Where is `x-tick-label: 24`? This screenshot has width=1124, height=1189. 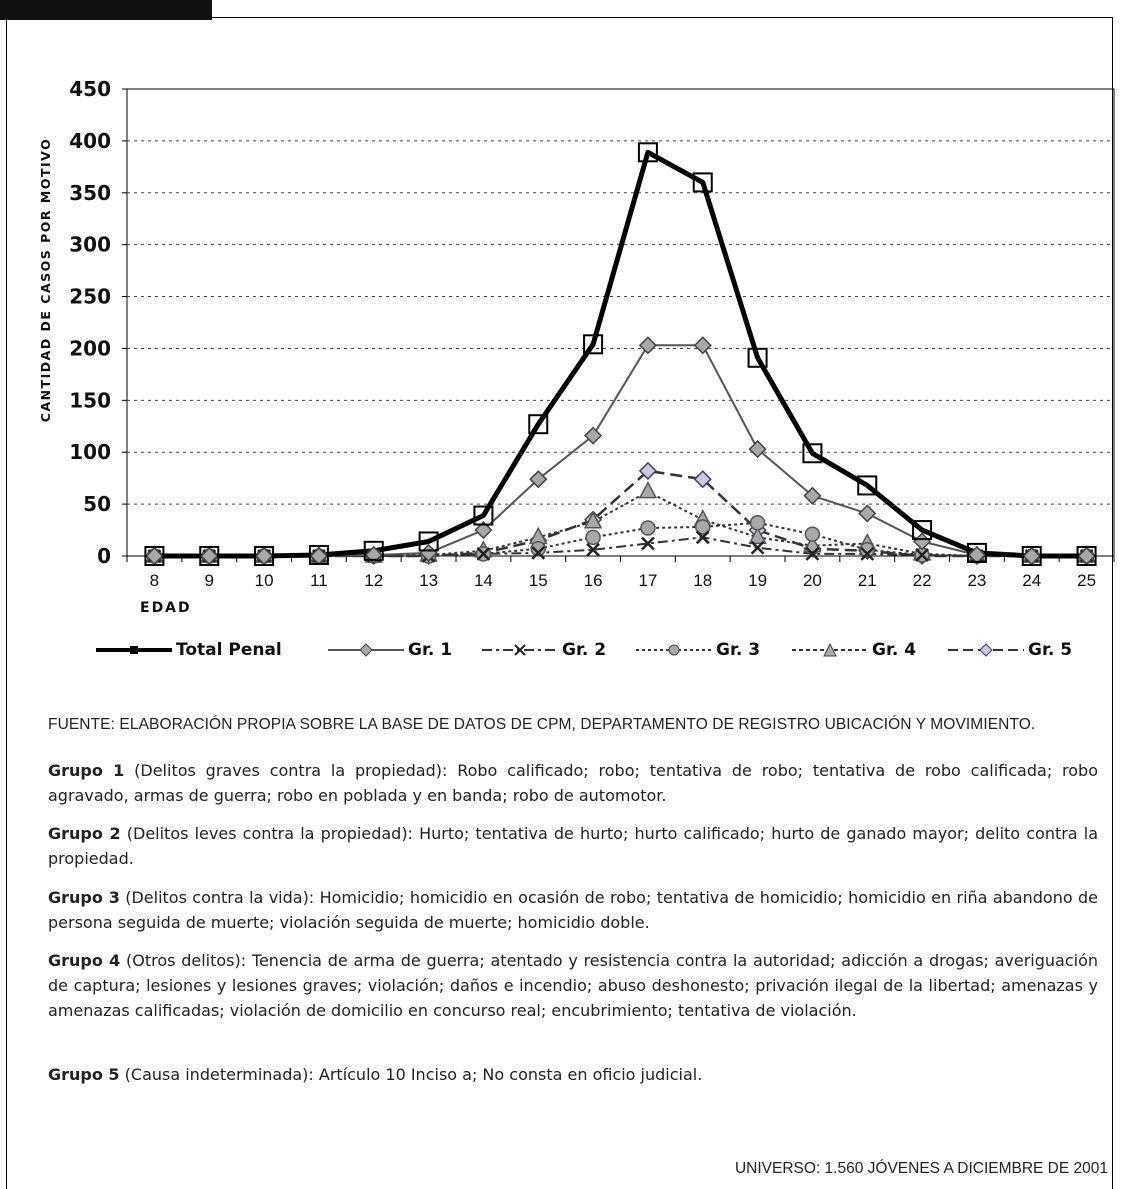 x-tick-label: 24 is located at coordinates (1031, 580).